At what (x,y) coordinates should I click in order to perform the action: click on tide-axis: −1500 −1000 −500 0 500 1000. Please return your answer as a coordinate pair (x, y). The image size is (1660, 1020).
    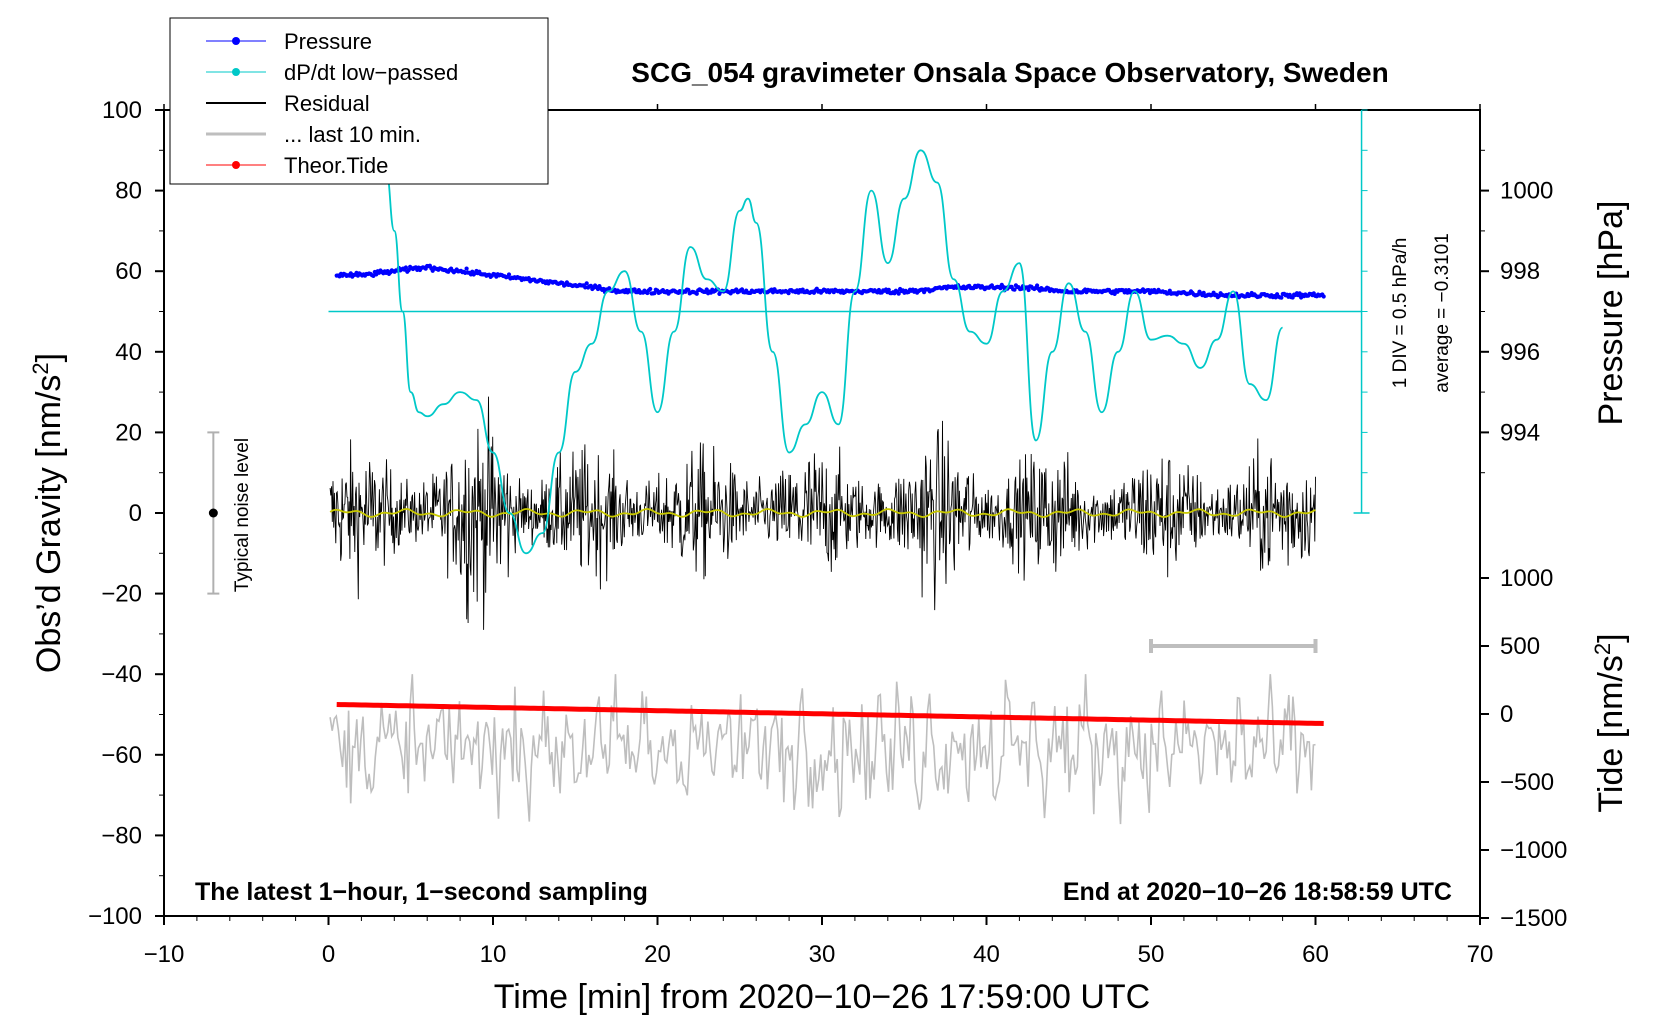
    Looking at the image, I should click on (1523, 748).